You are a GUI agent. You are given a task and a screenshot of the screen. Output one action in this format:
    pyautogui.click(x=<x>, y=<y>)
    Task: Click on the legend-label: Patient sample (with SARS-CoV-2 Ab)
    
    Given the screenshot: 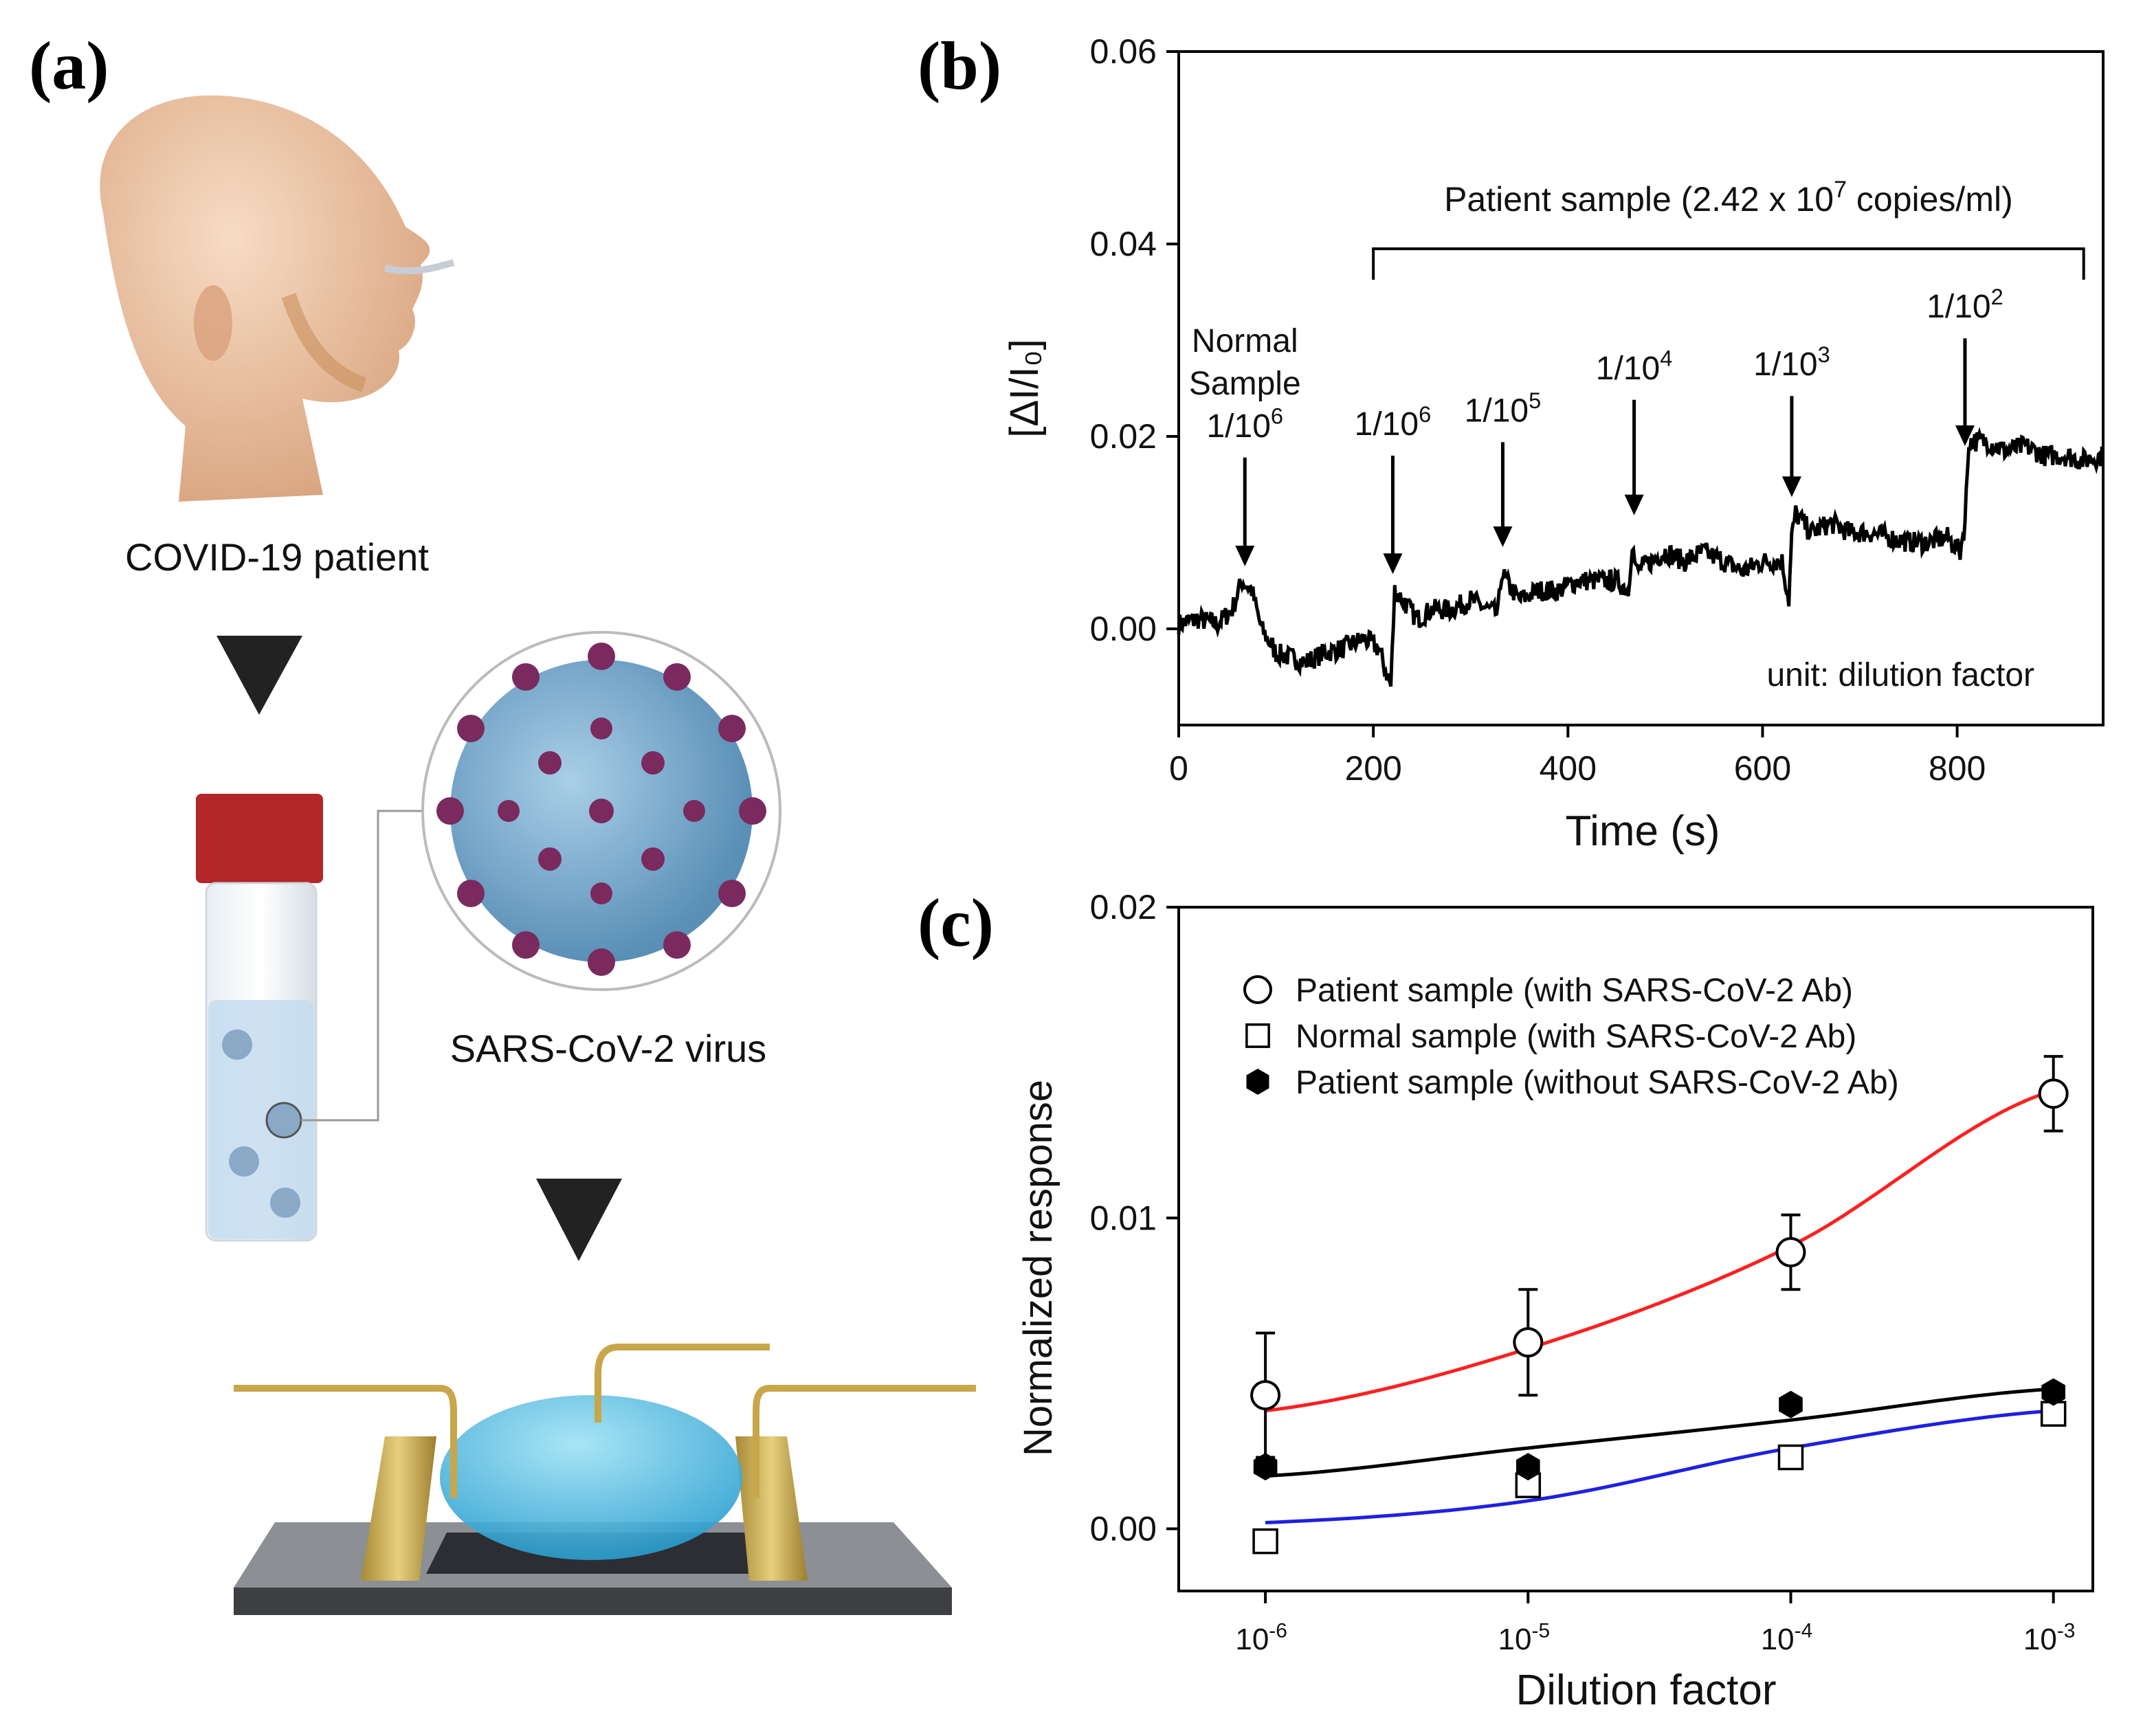 What is the action you would take?
    pyautogui.click(x=1574, y=990)
    